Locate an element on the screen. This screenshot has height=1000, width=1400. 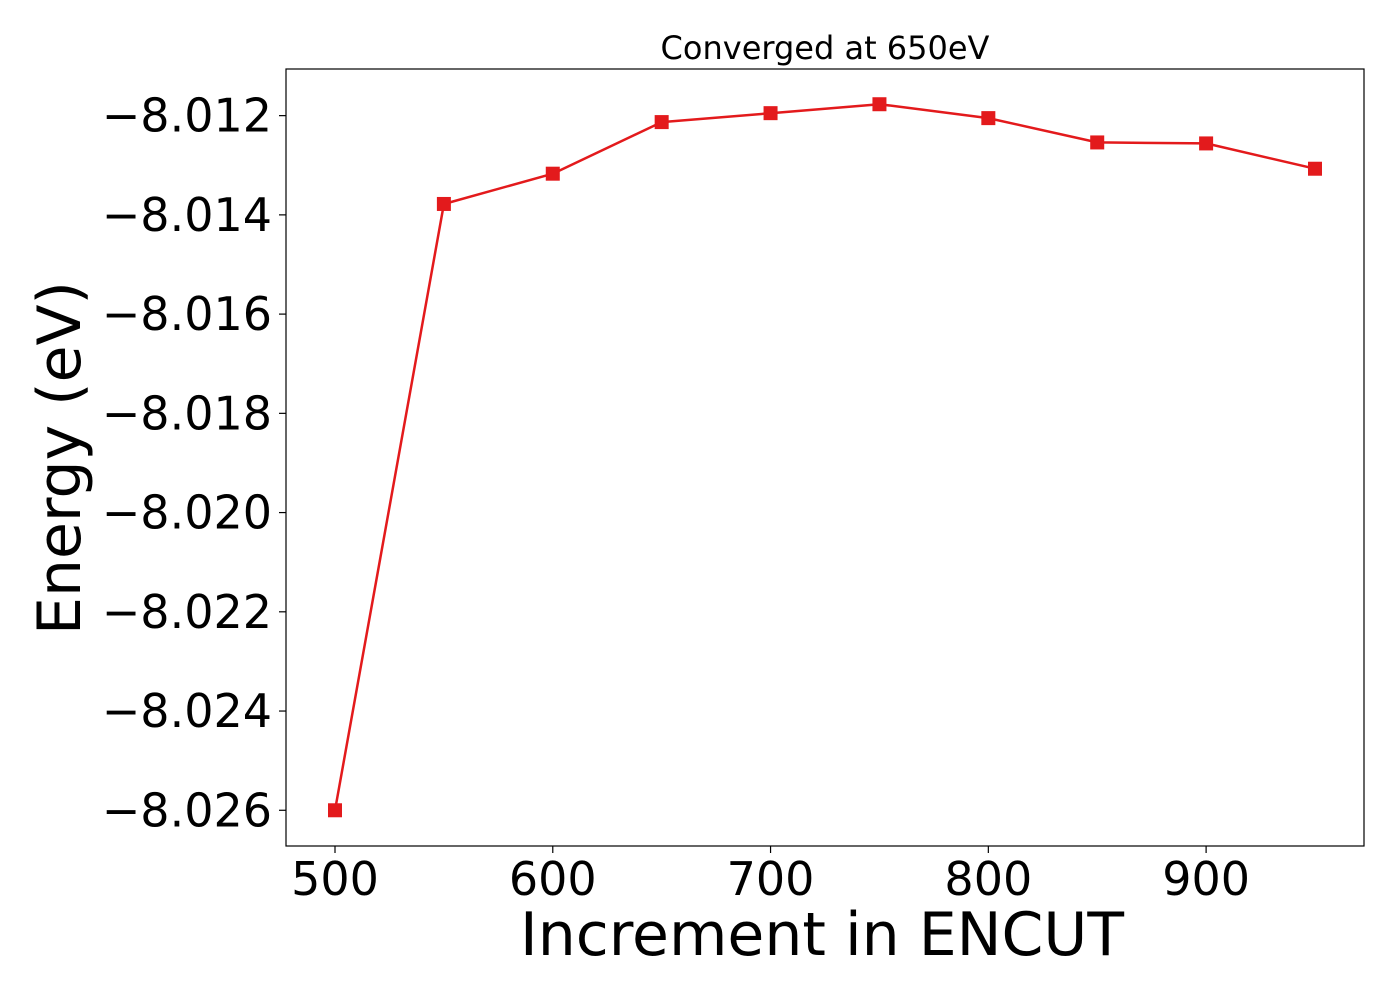
x-axis-label: Increment in ENCUT is located at coordinates (822, 935).